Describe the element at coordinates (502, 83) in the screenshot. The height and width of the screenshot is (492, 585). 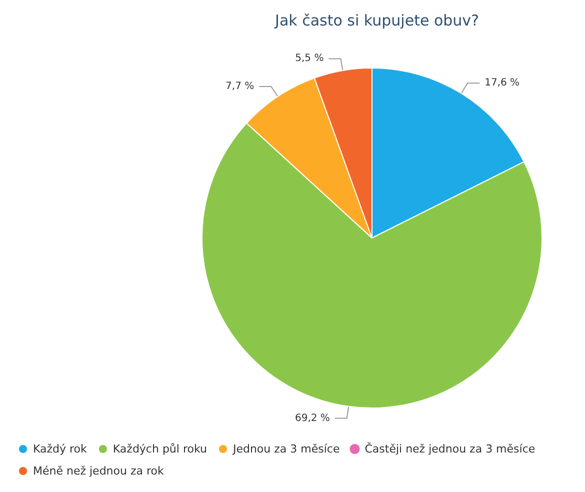
I see `data-label: 17,6 %` at that location.